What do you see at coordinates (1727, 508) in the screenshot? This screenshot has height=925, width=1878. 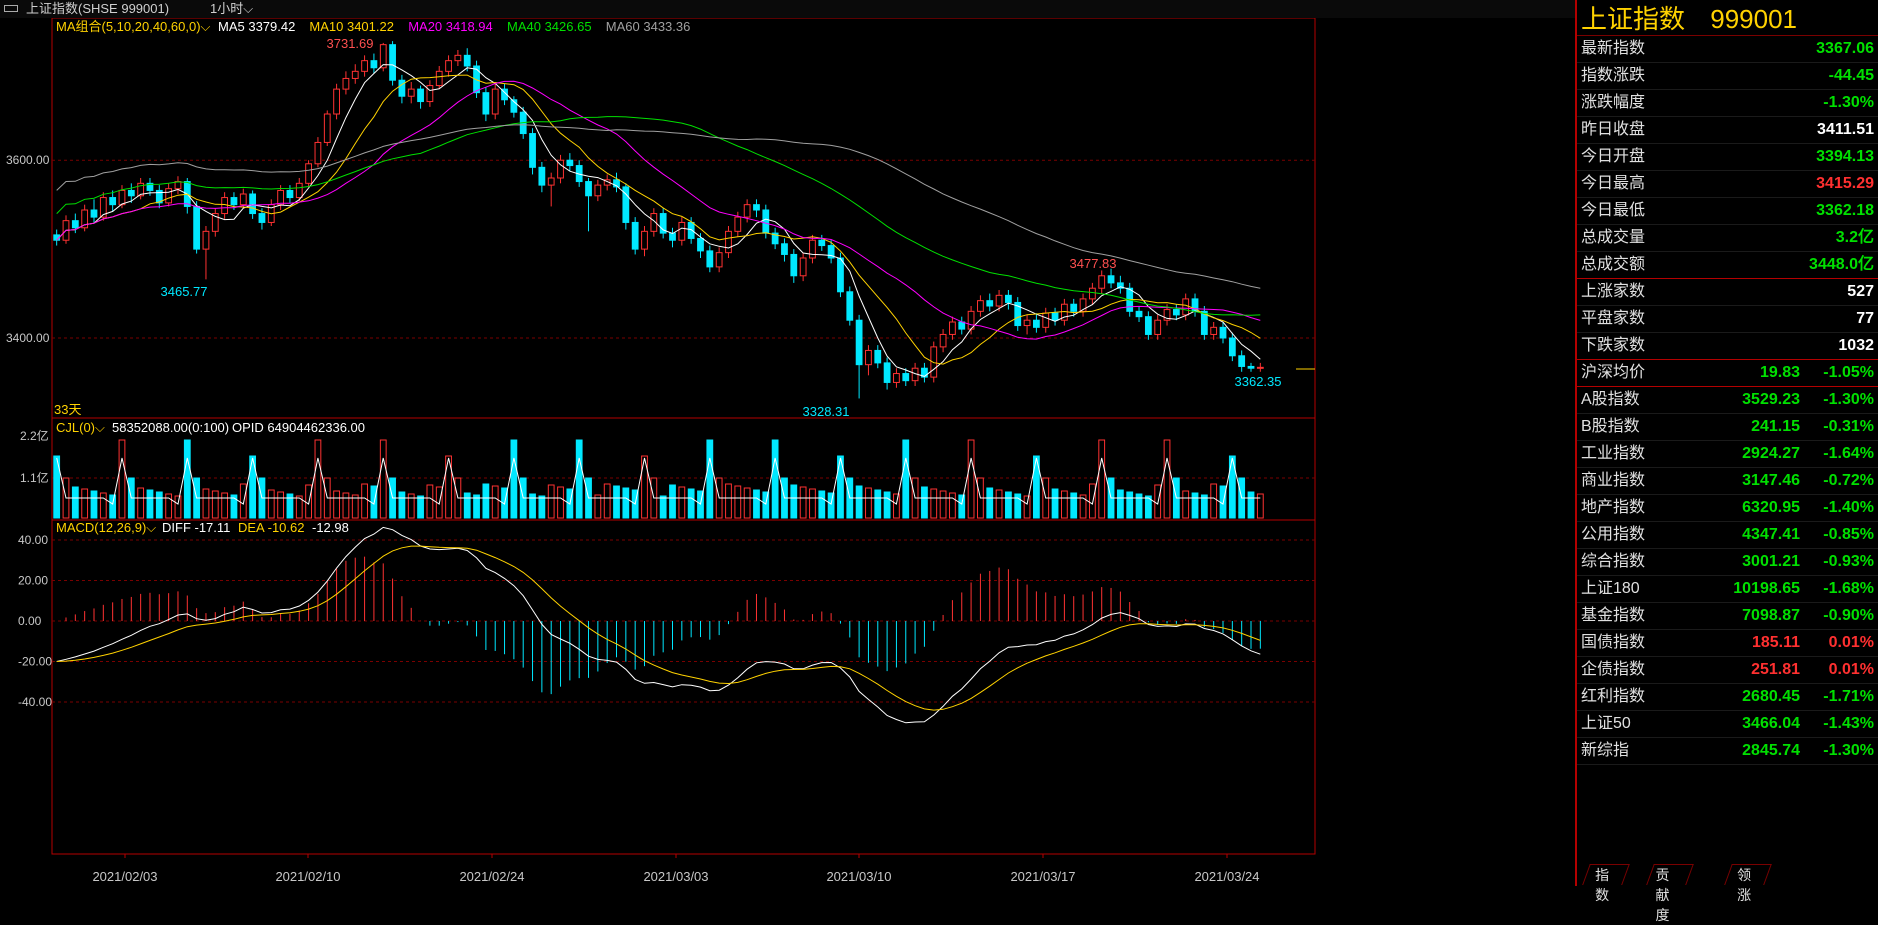 I see `quote-row: 地产指数 6320.95 -1.40%` at bounding box center [1727, 508].